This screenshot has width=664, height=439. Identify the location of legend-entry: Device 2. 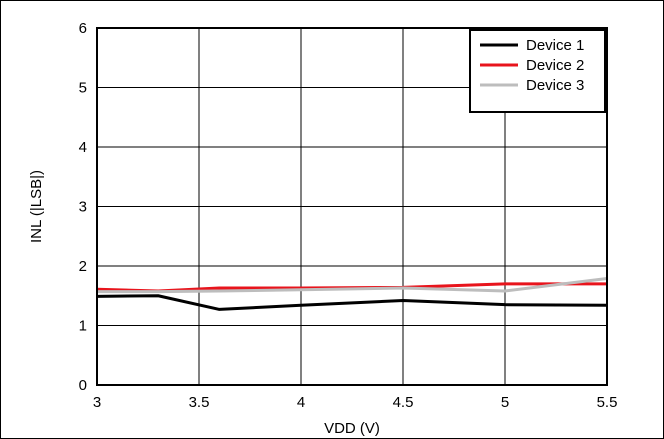
(555, 65).